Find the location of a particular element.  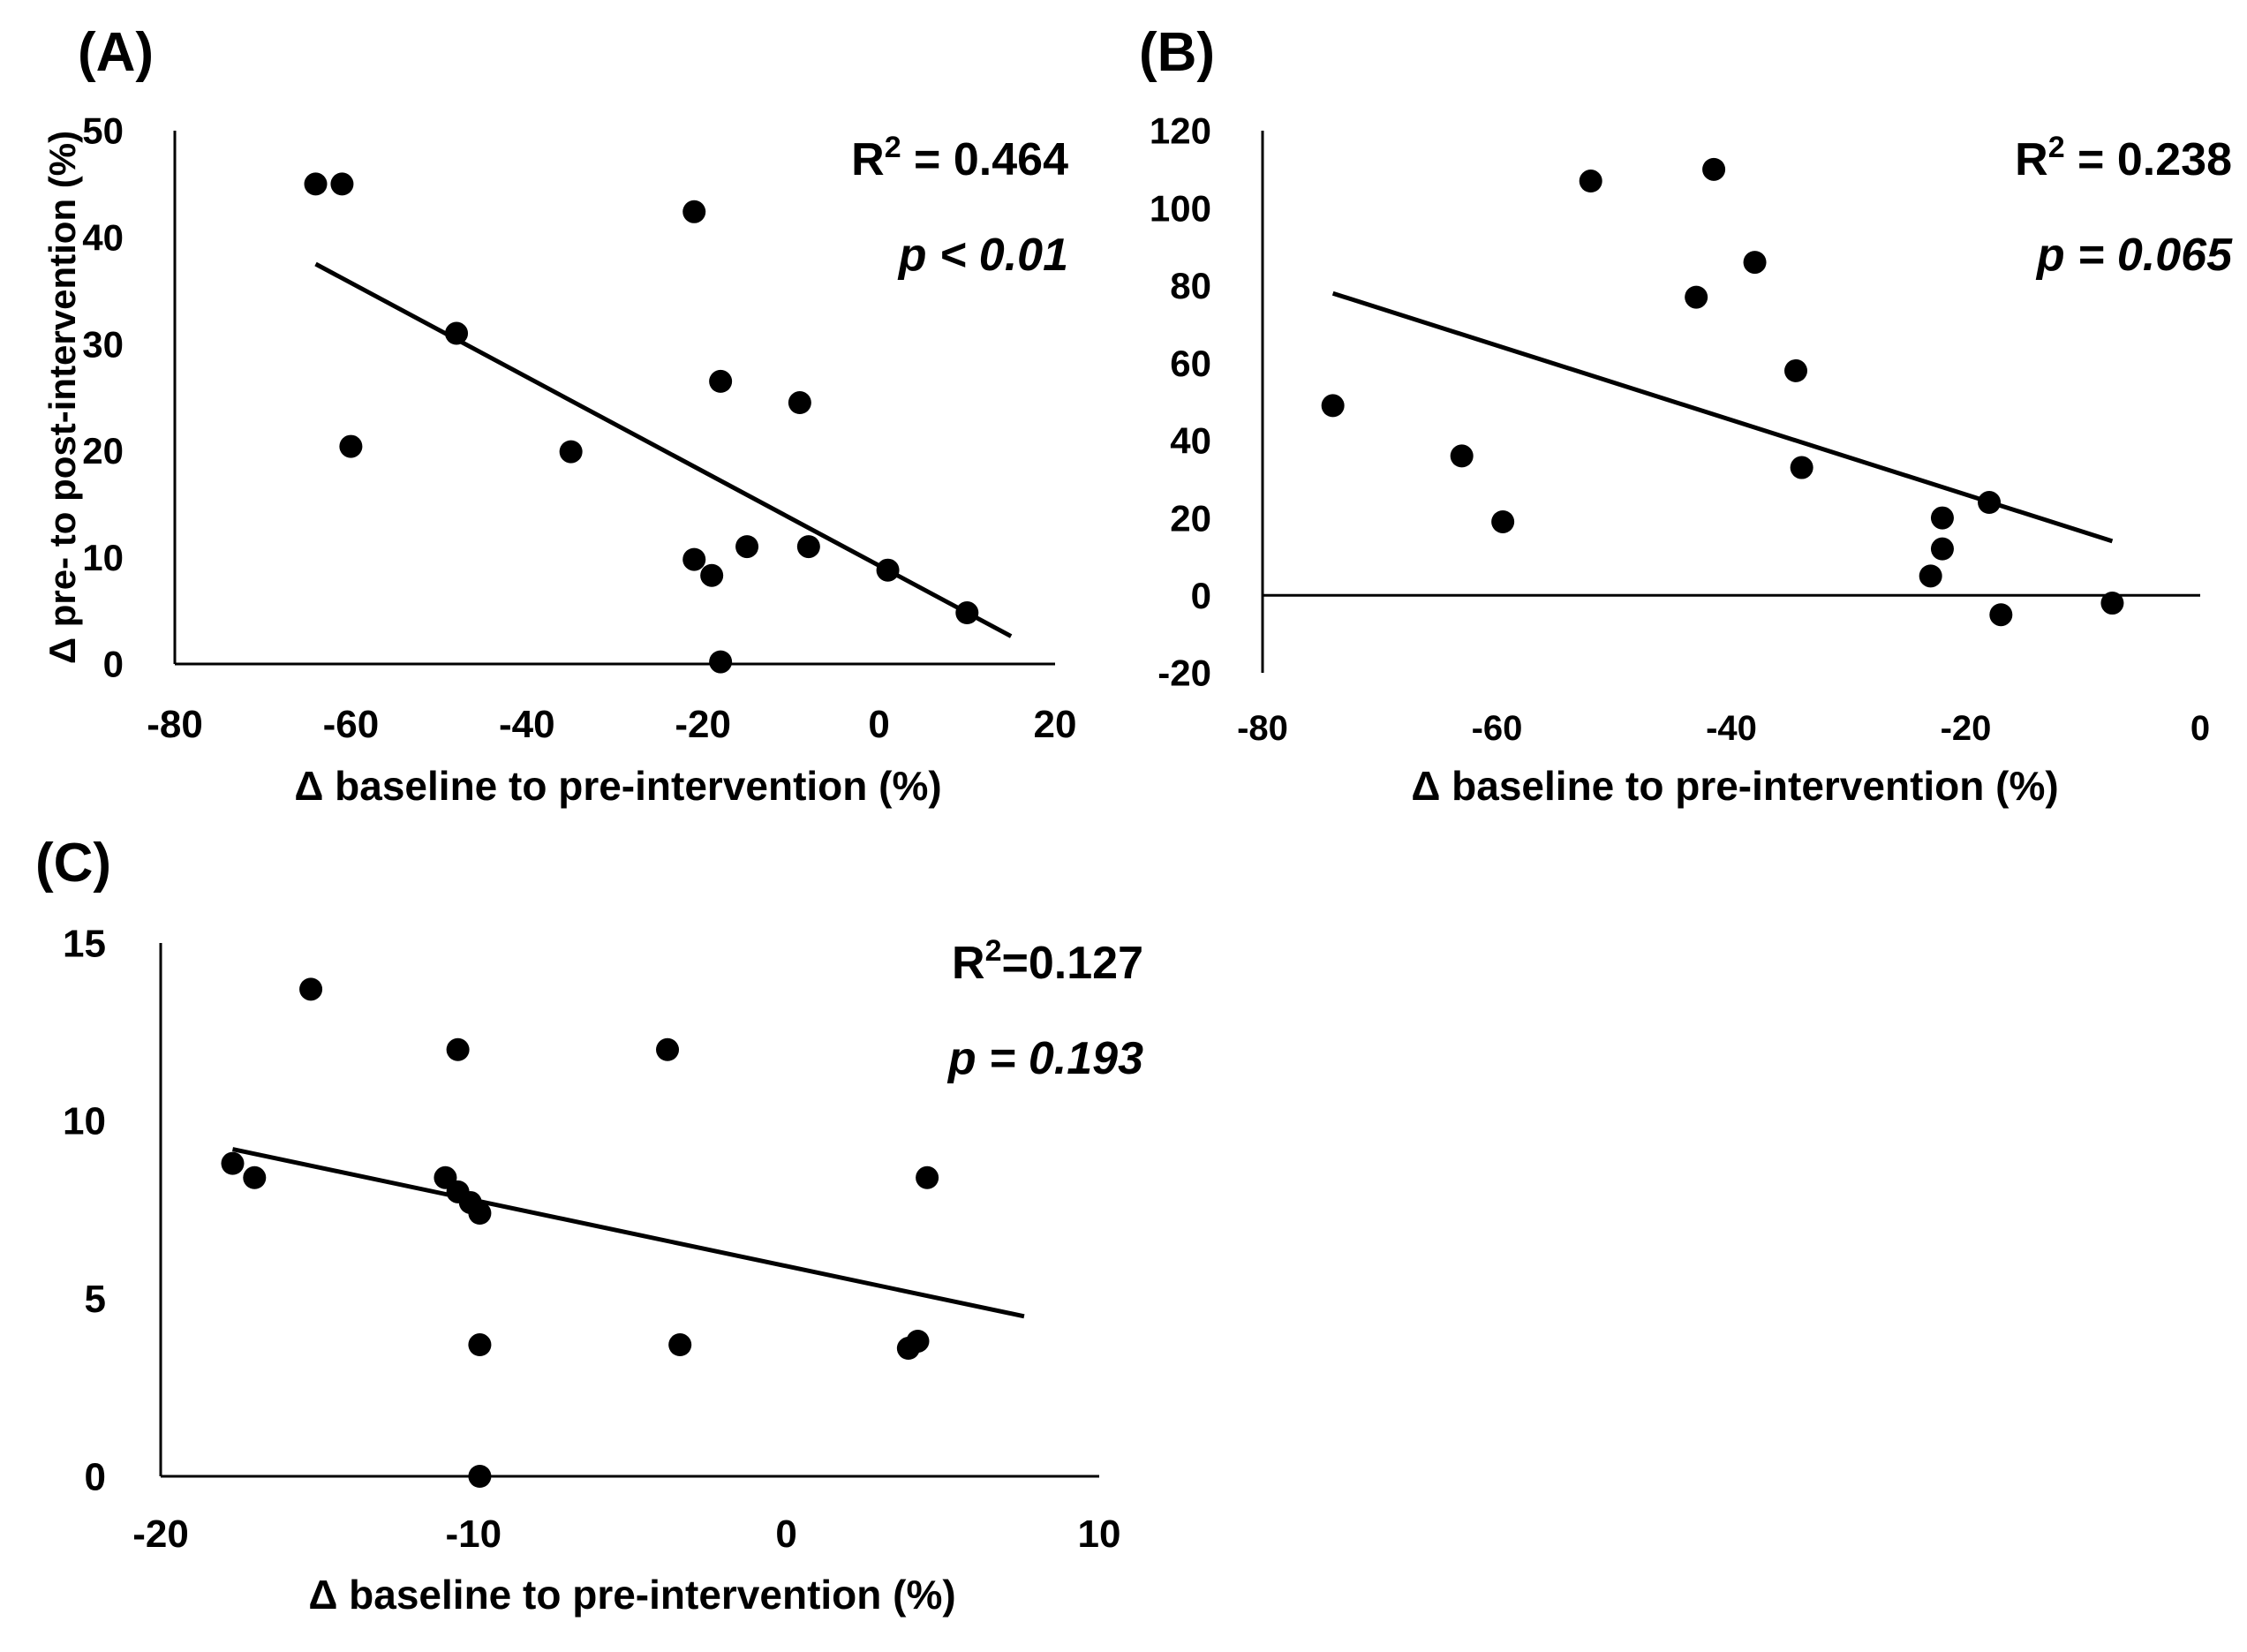

panel-b-p-annotation: p = 0.065 is located at coordinates (2134, 256).